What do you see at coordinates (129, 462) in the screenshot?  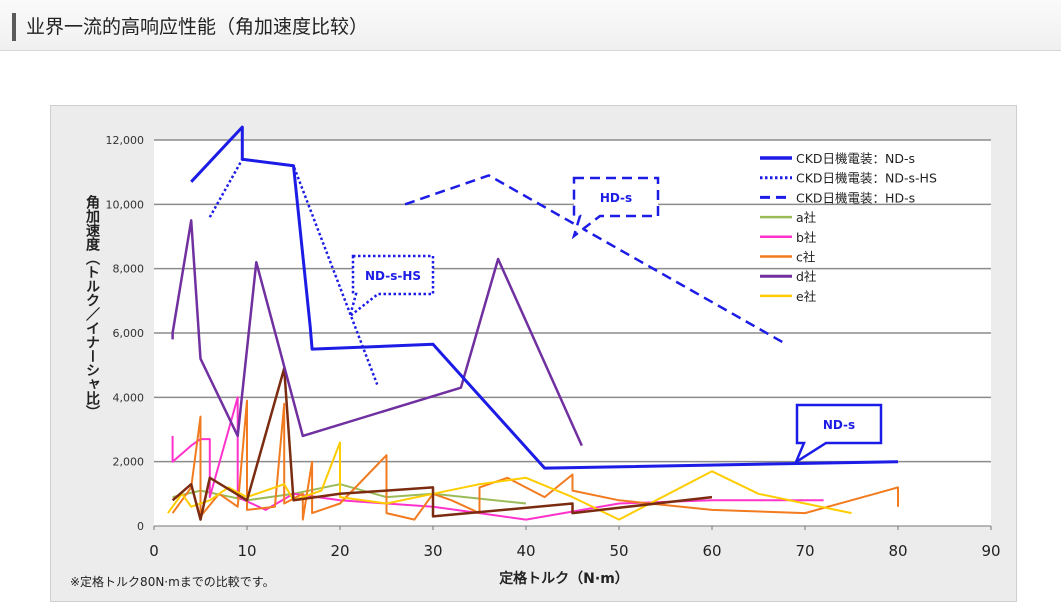 I see `y-tick-label: 2,000` at bounding box center [129, 462].